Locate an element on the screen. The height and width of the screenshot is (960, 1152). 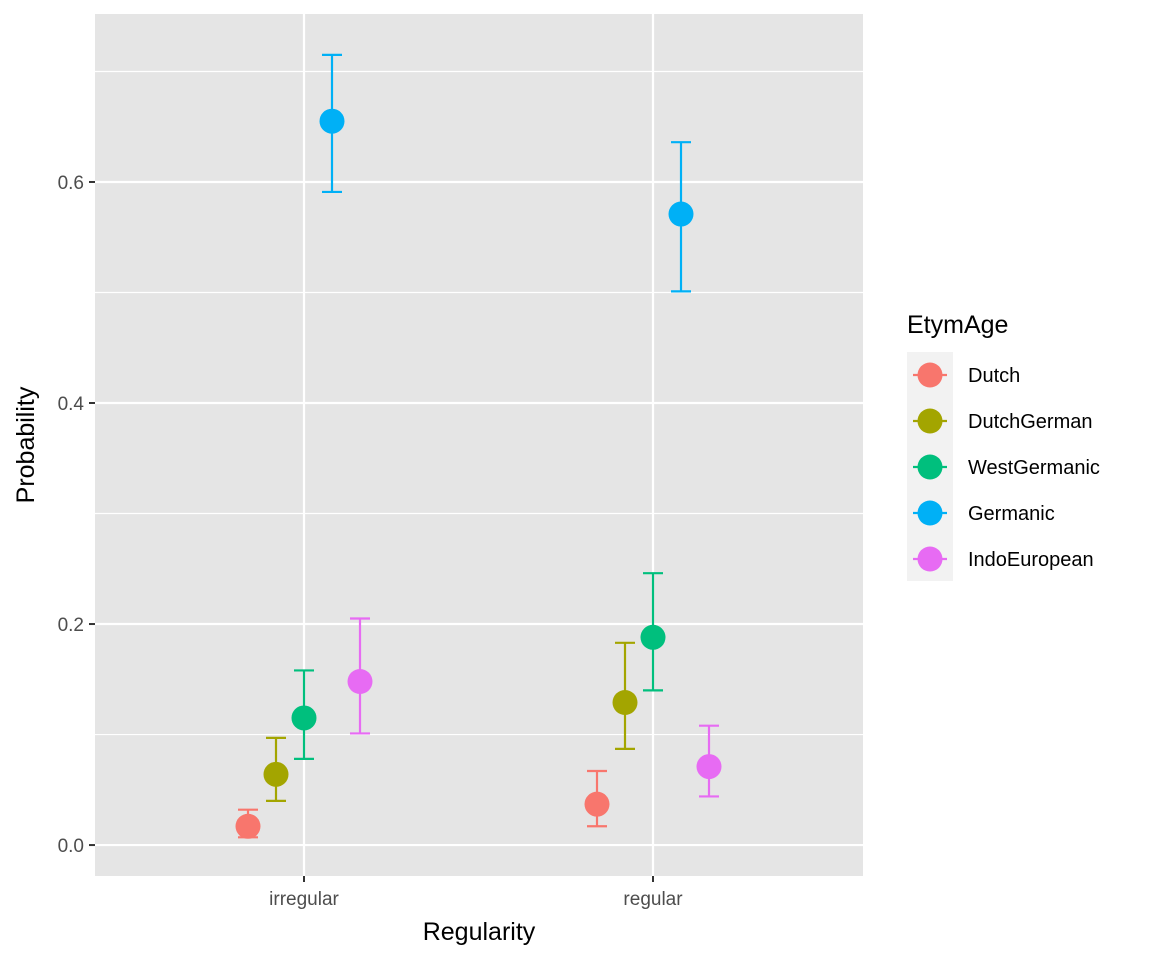
x-tick-label: regular is located at coordinates (653, 899).